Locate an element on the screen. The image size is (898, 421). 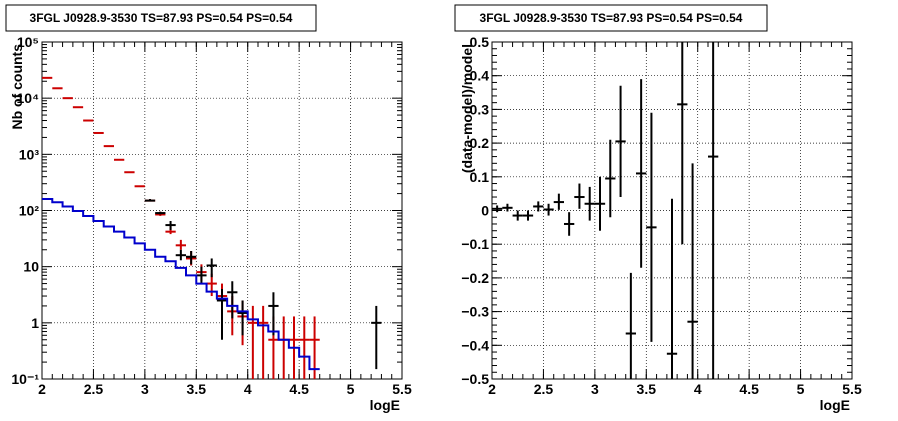
y-tick-label: 10⁵ is located at coordinates (28, 42).